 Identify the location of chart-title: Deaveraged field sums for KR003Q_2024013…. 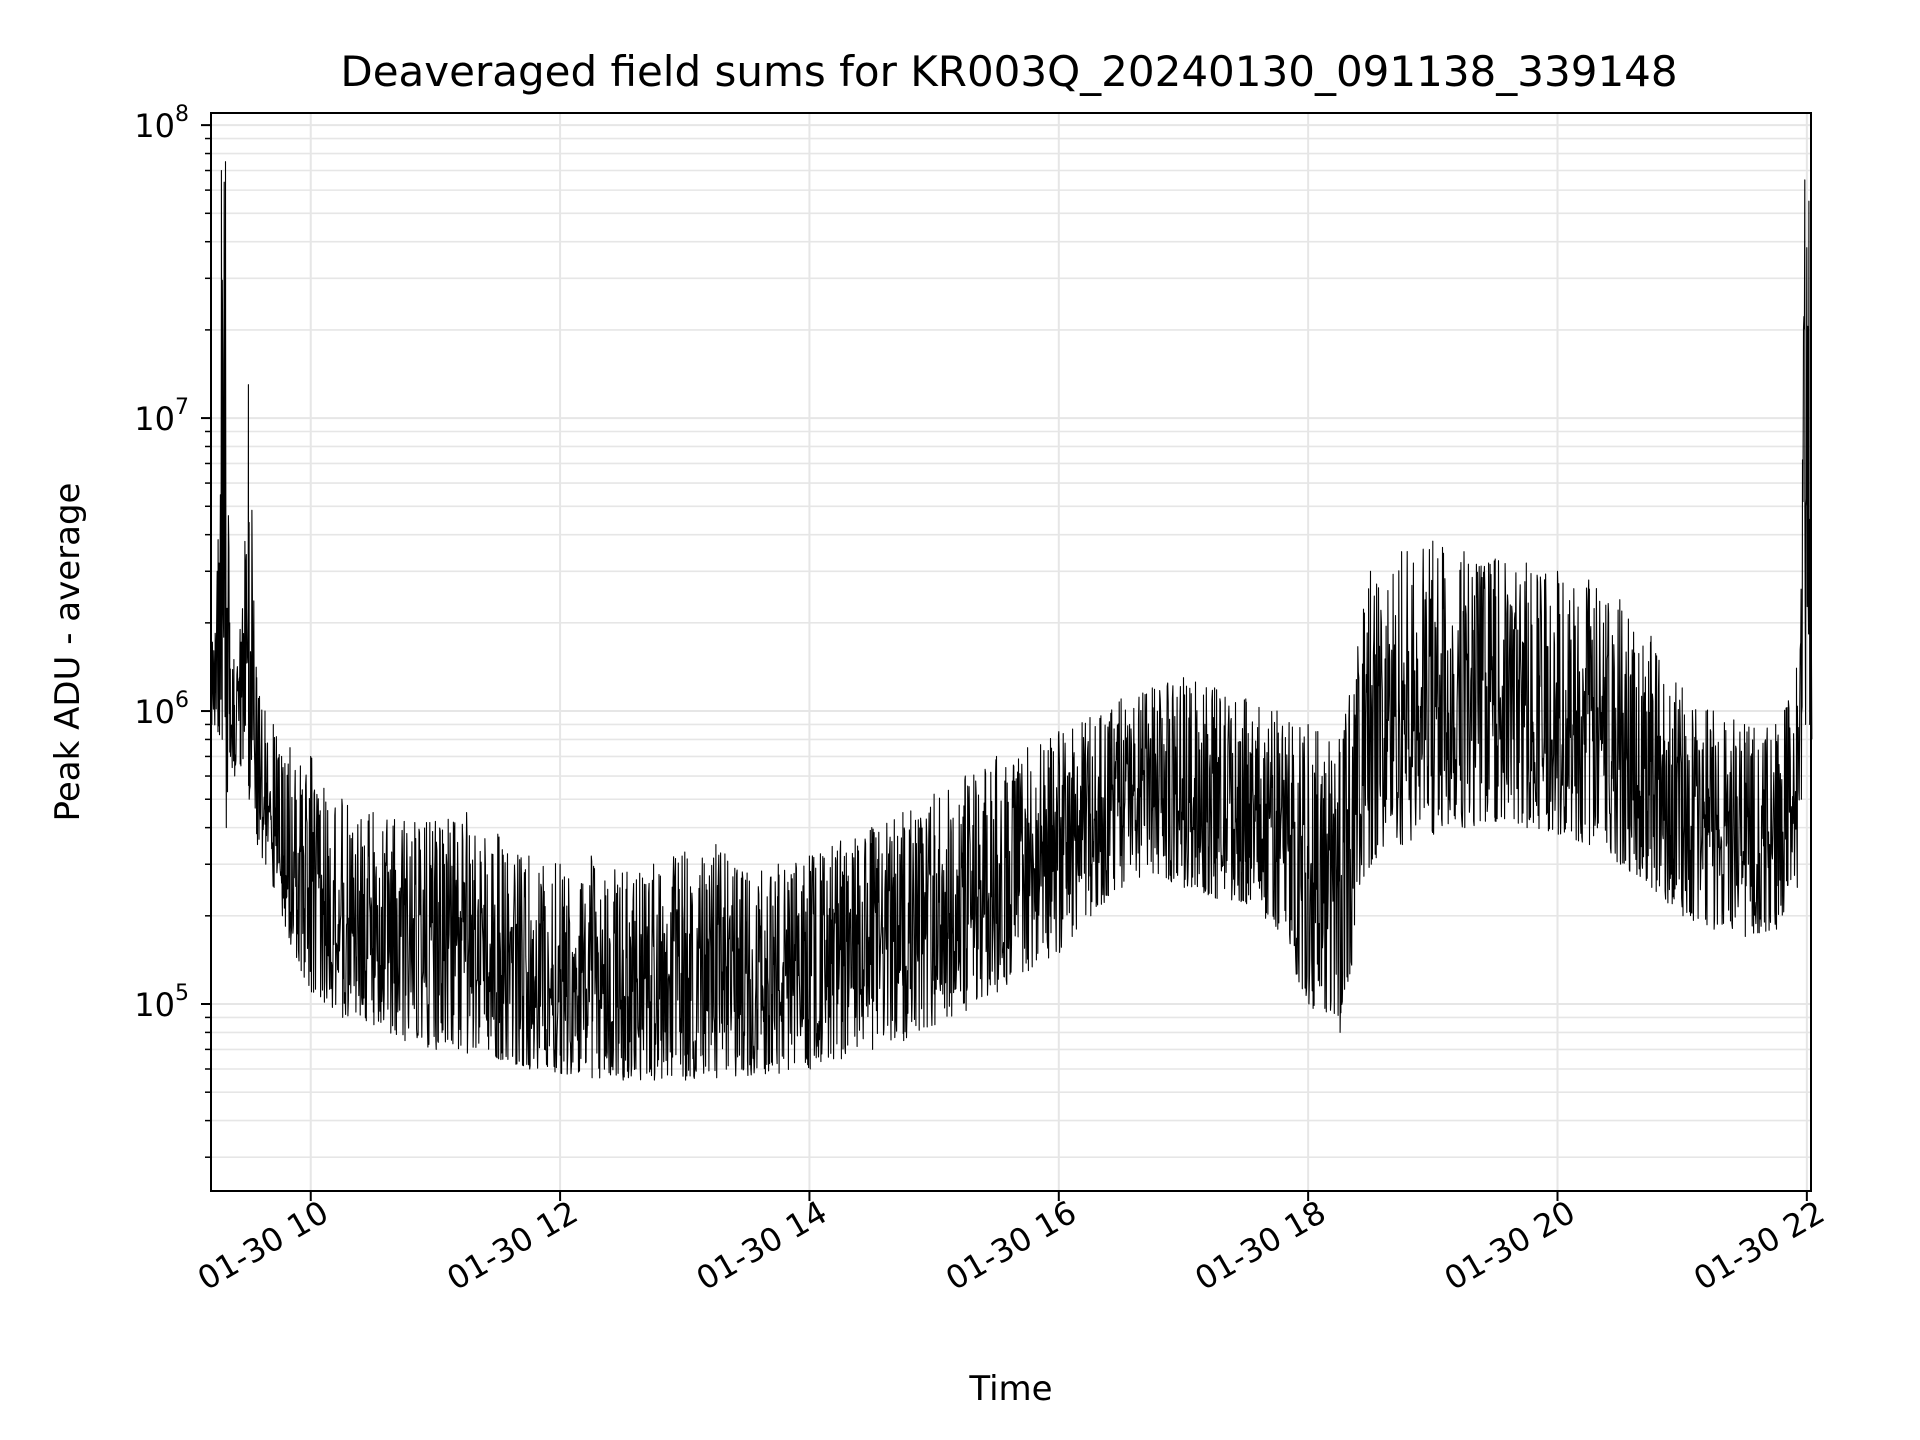
(1008, 71).